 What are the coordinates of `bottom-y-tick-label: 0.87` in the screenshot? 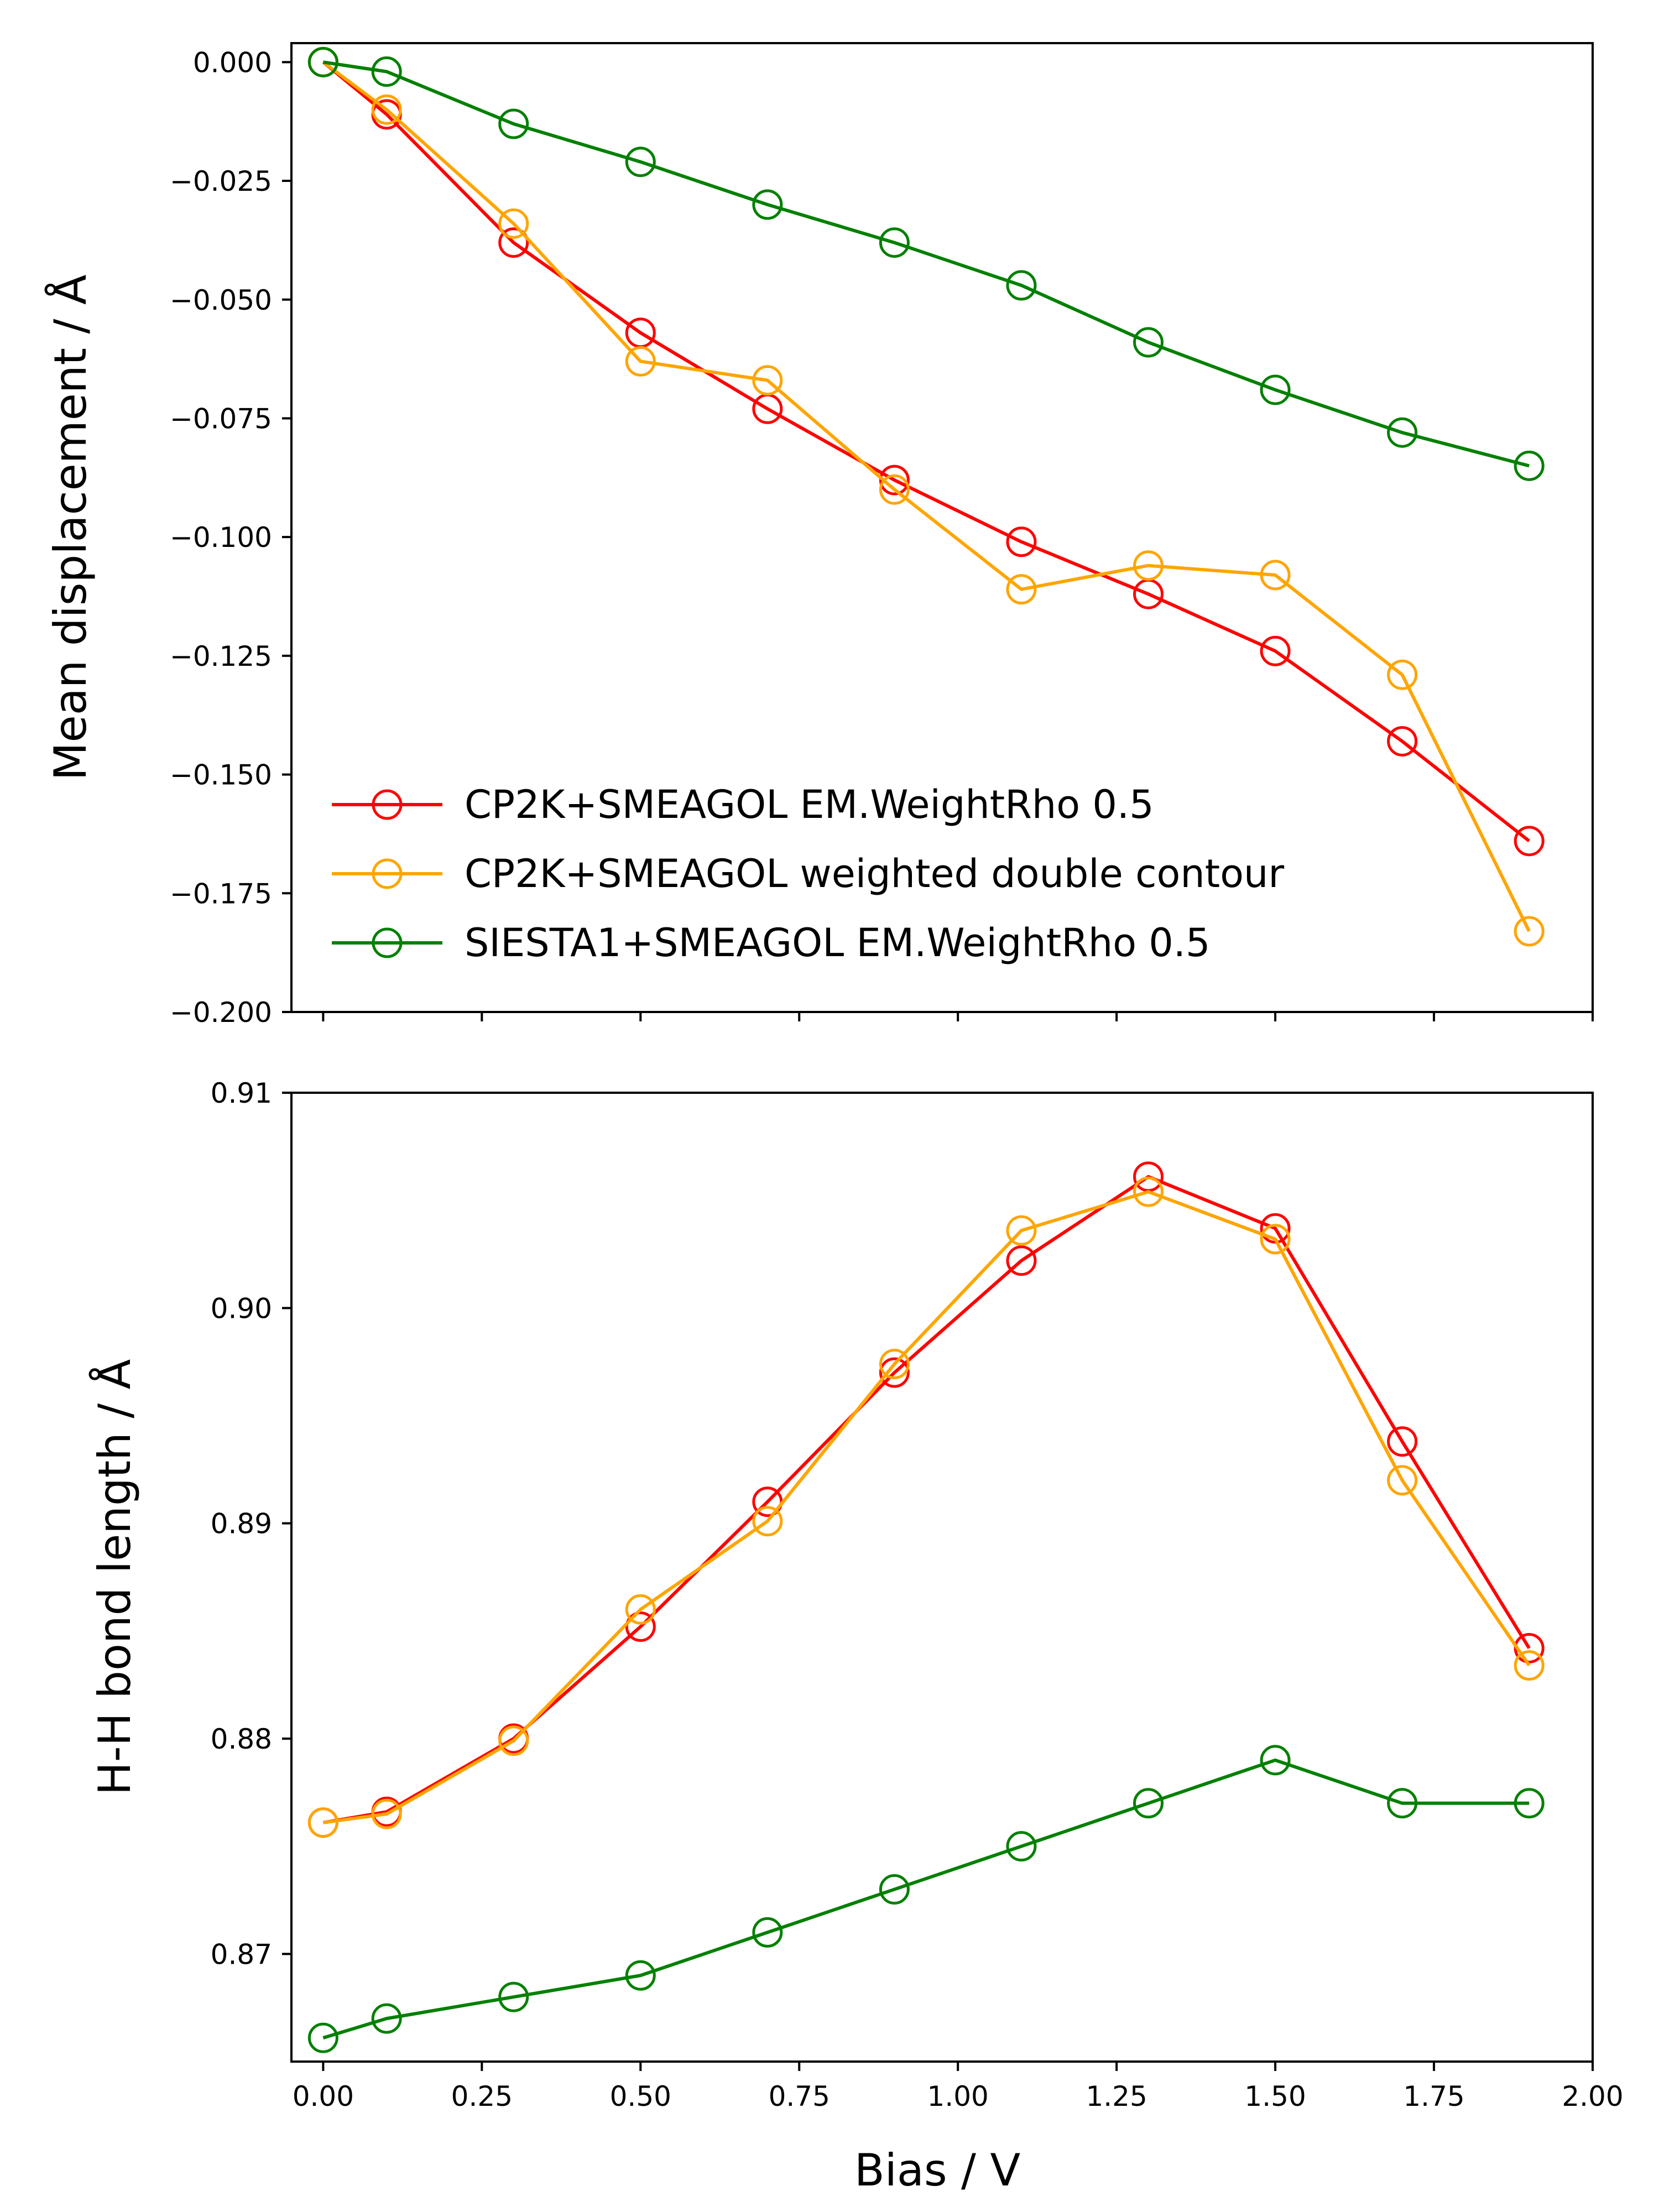 It's located at (242, 1954).